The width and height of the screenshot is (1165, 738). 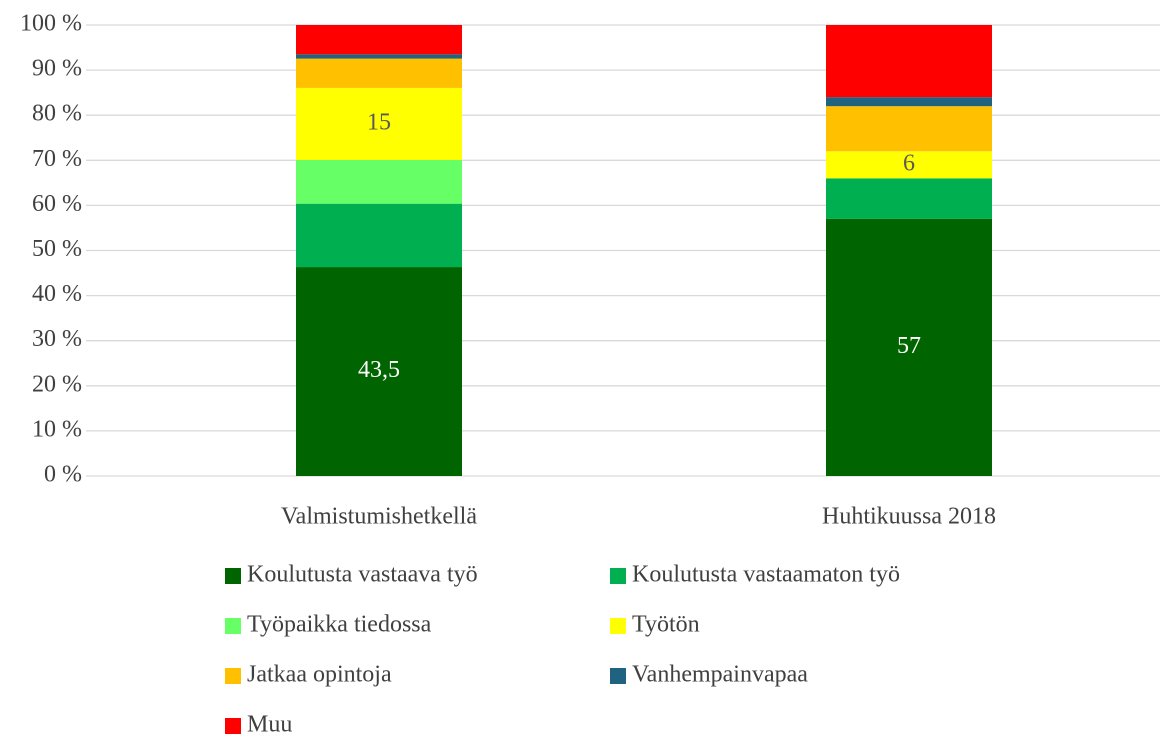 I want to click on y-tick-label: 0 %, so click(x=63, y=475).